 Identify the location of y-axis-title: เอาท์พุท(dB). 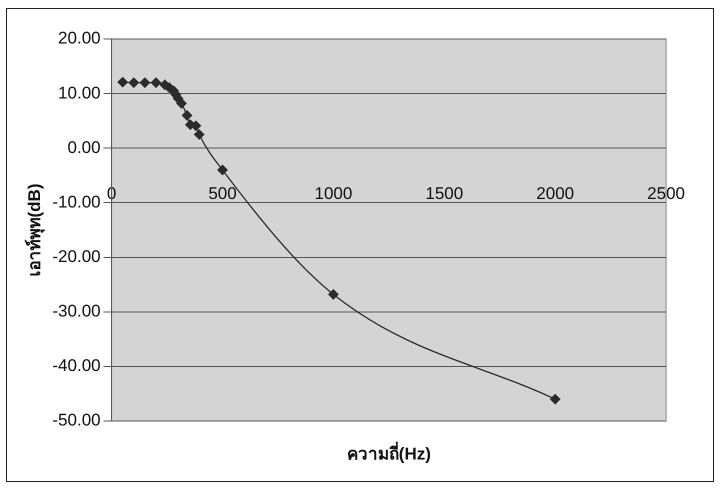
(34, 230).